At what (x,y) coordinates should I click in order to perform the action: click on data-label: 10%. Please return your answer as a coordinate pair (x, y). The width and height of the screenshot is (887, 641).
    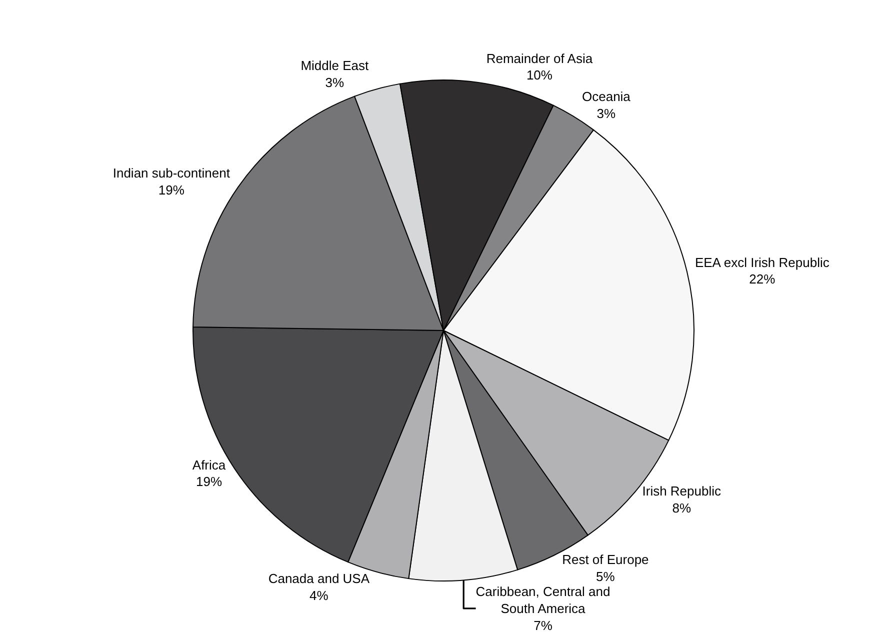
    Looking at the image, I should click on (539, 75).